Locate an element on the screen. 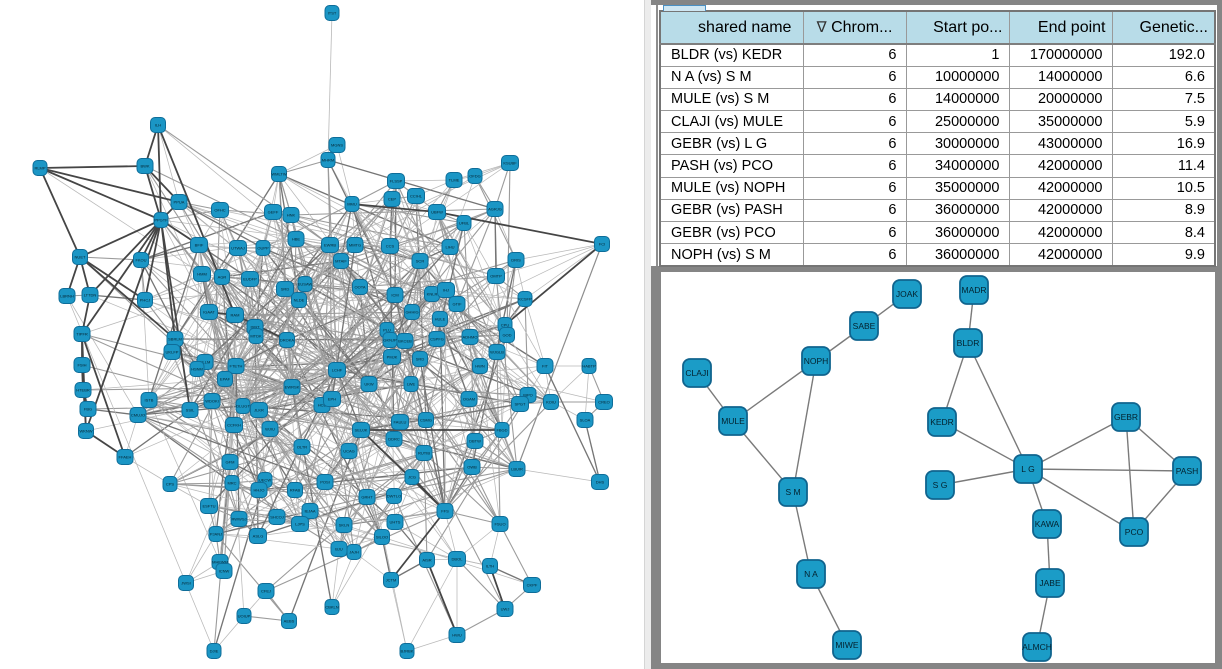 This screenshot has width=1222, height=669. svg-text: RFAB is located at coordinates (295, 490).